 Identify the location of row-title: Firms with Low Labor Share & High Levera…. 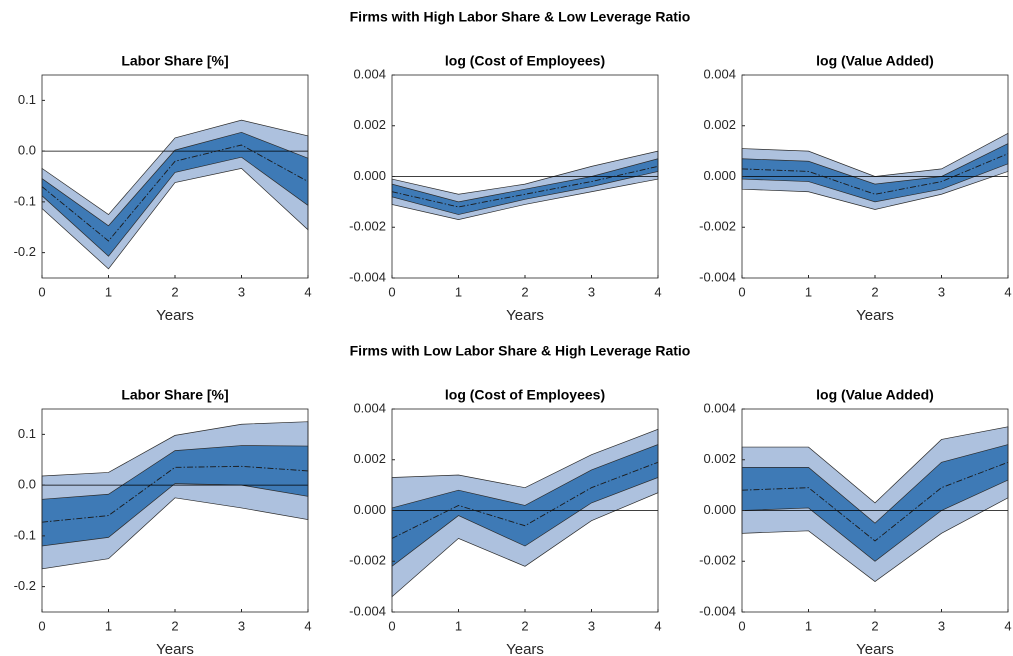
(520, 351).